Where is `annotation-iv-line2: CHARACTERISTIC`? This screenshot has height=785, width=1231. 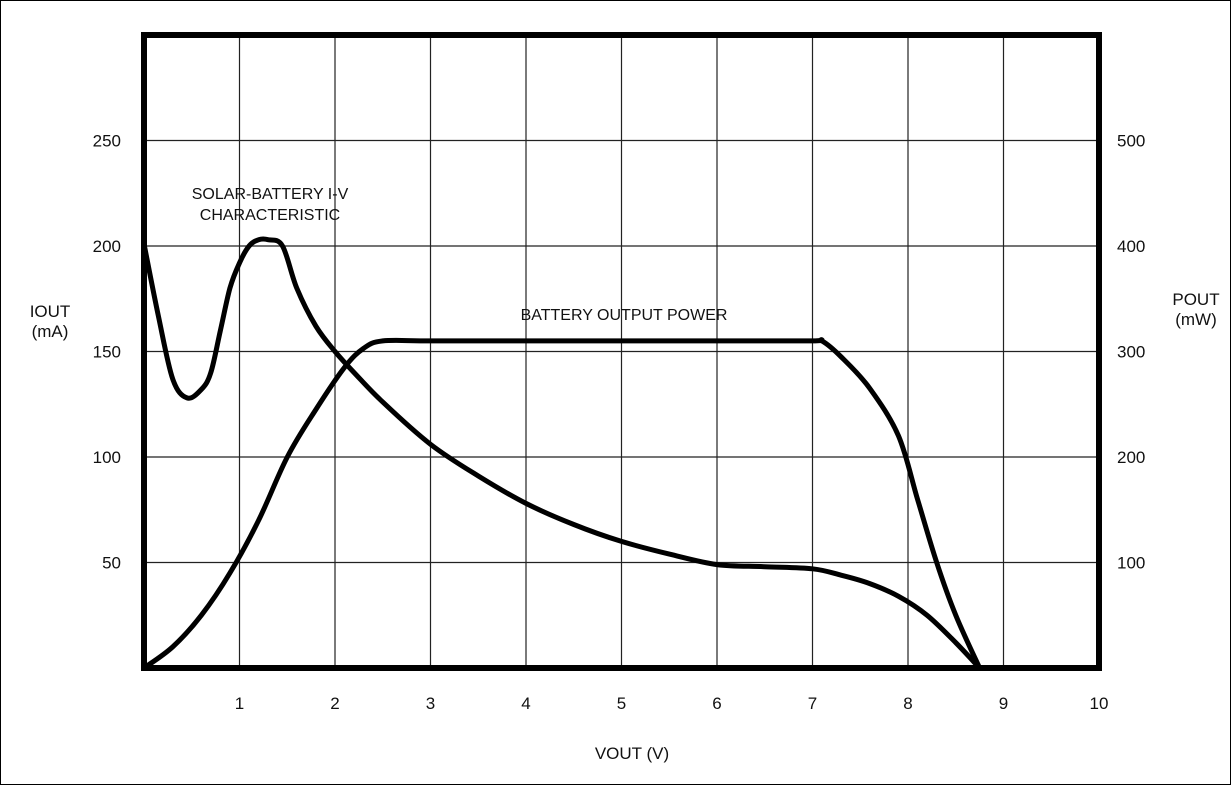 annotation-iv-line2: CHARACTERISTIC is located at coordinates (270, 215).